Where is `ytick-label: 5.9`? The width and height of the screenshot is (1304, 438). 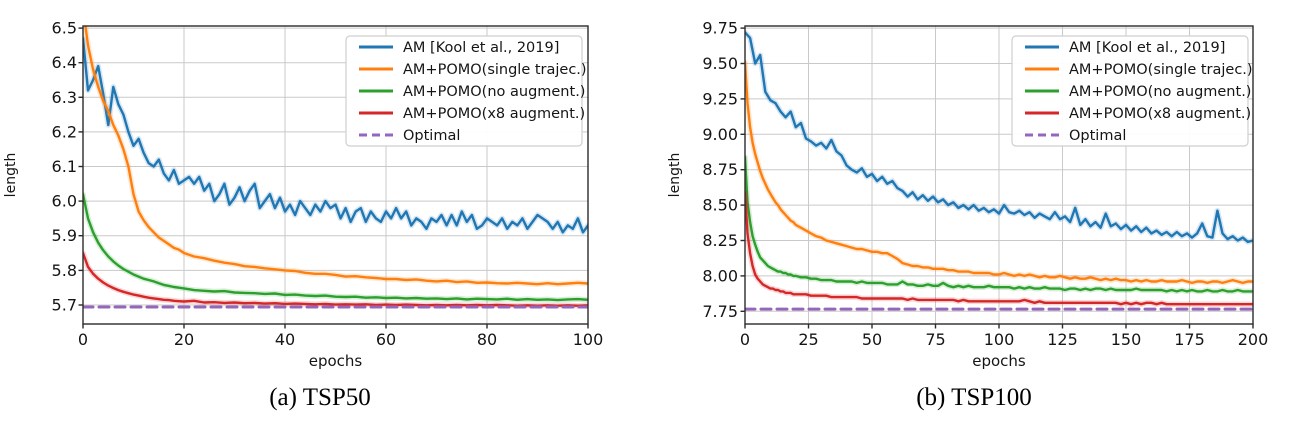
ytick-label: 5.9 is located at coordinates (64, 235).